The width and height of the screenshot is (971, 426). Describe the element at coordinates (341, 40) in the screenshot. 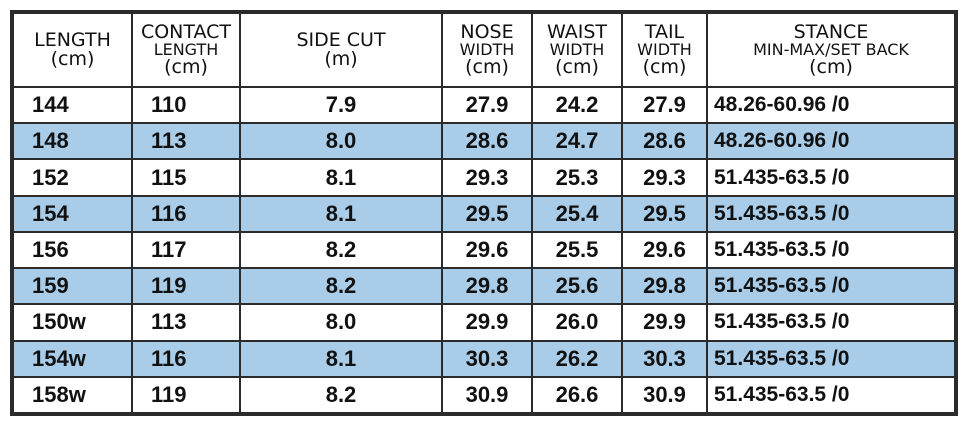

I see `header-line: SIDE CUT` at that location.